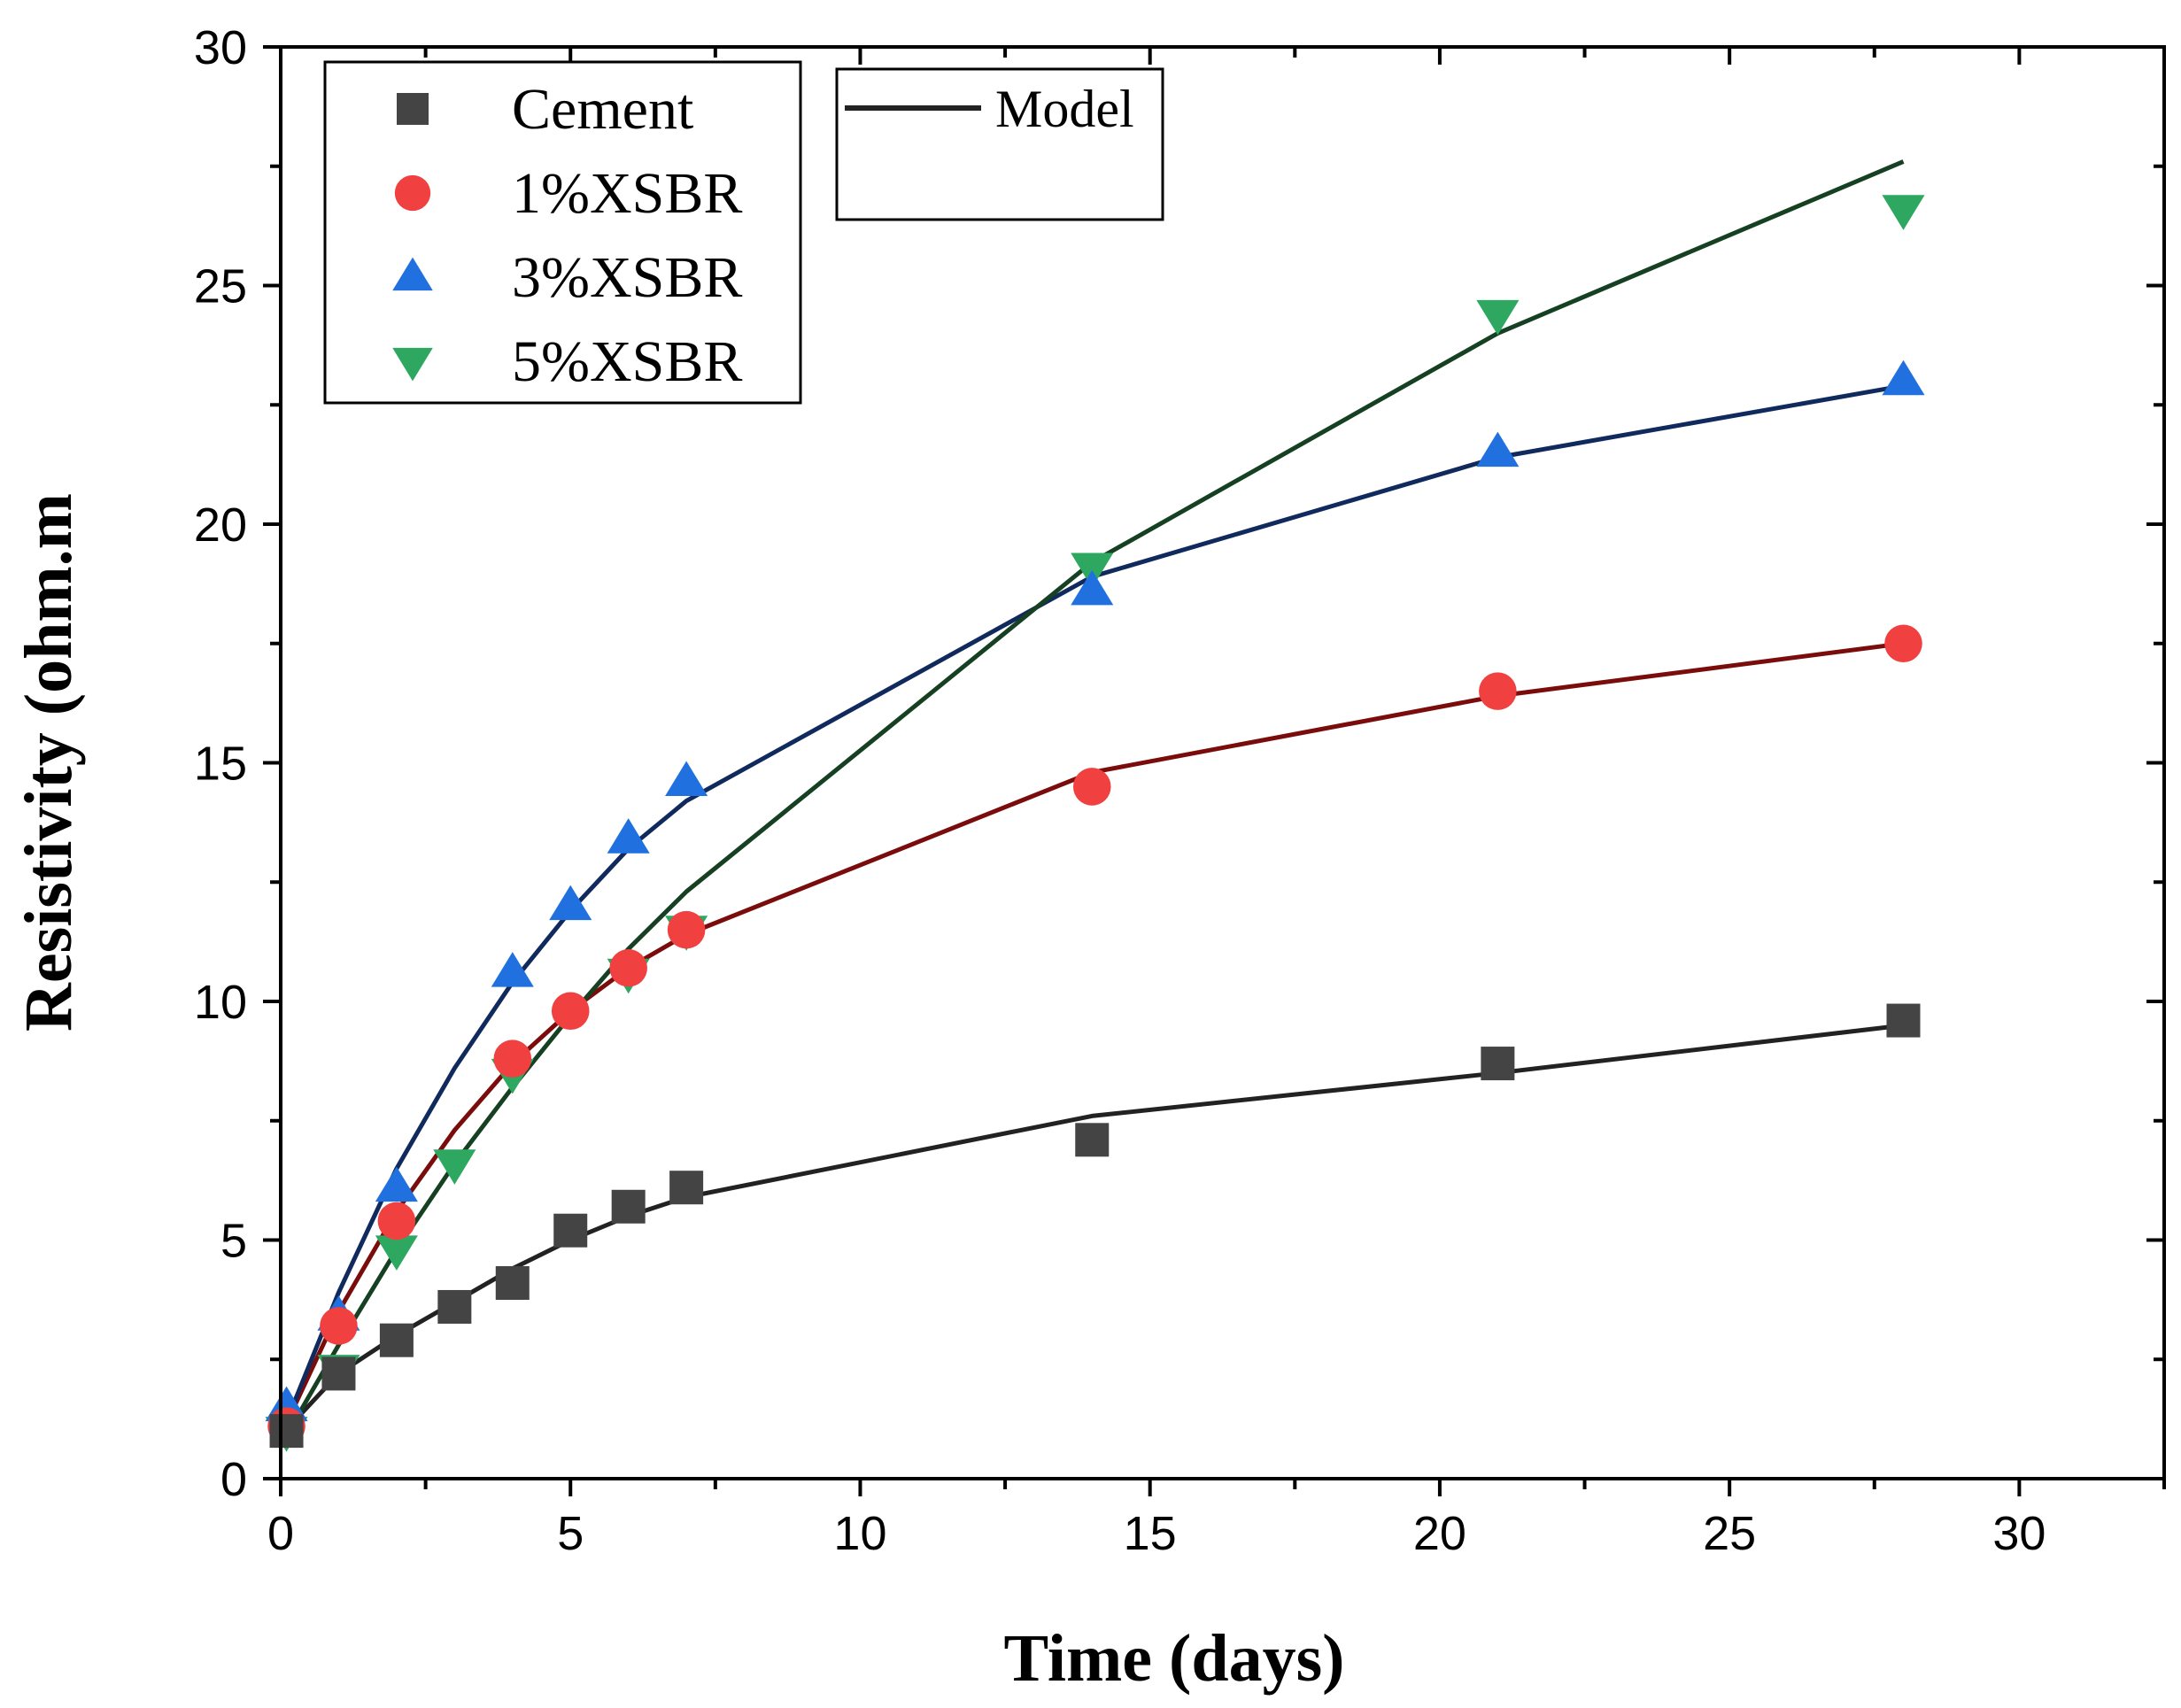 The width and height of the screenshot is (2181, 1708). I want to click on x-axis-title: Time (days), so click(1174, 1659).